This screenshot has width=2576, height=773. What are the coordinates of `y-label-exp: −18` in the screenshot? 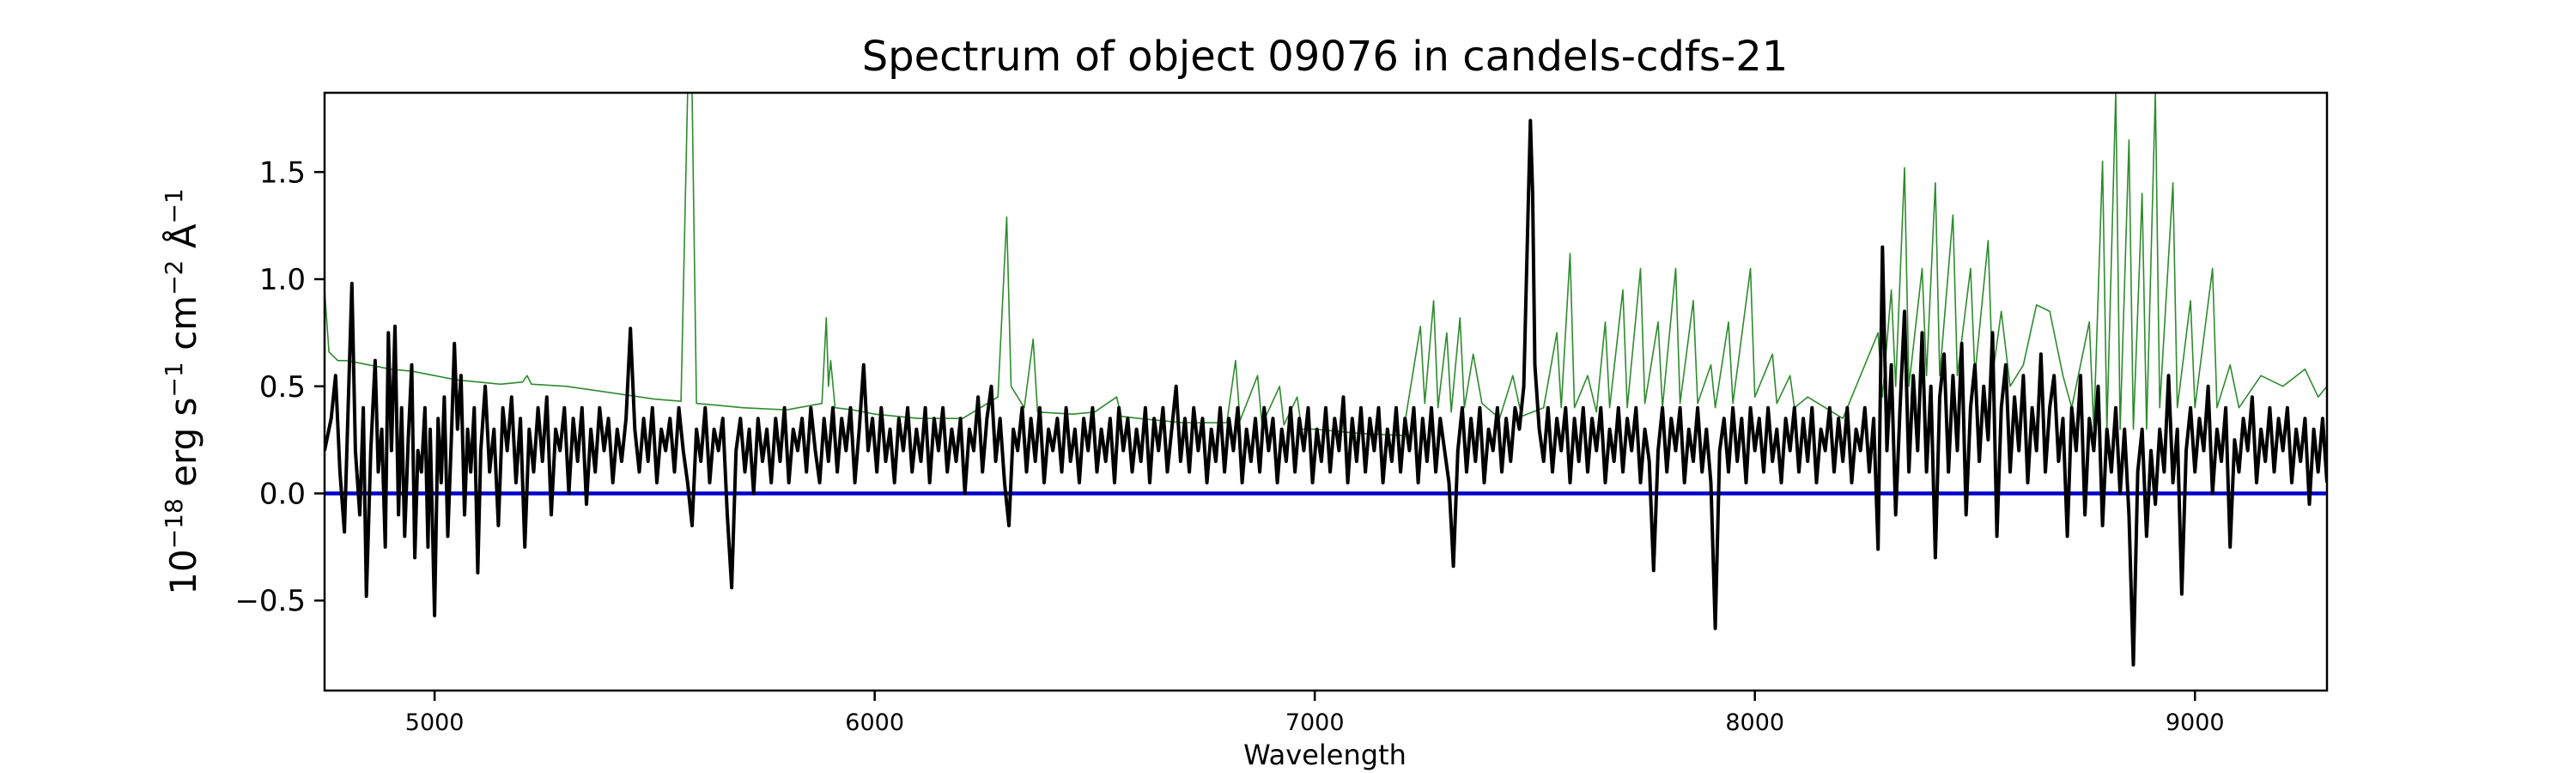 It's located at (174, 523).